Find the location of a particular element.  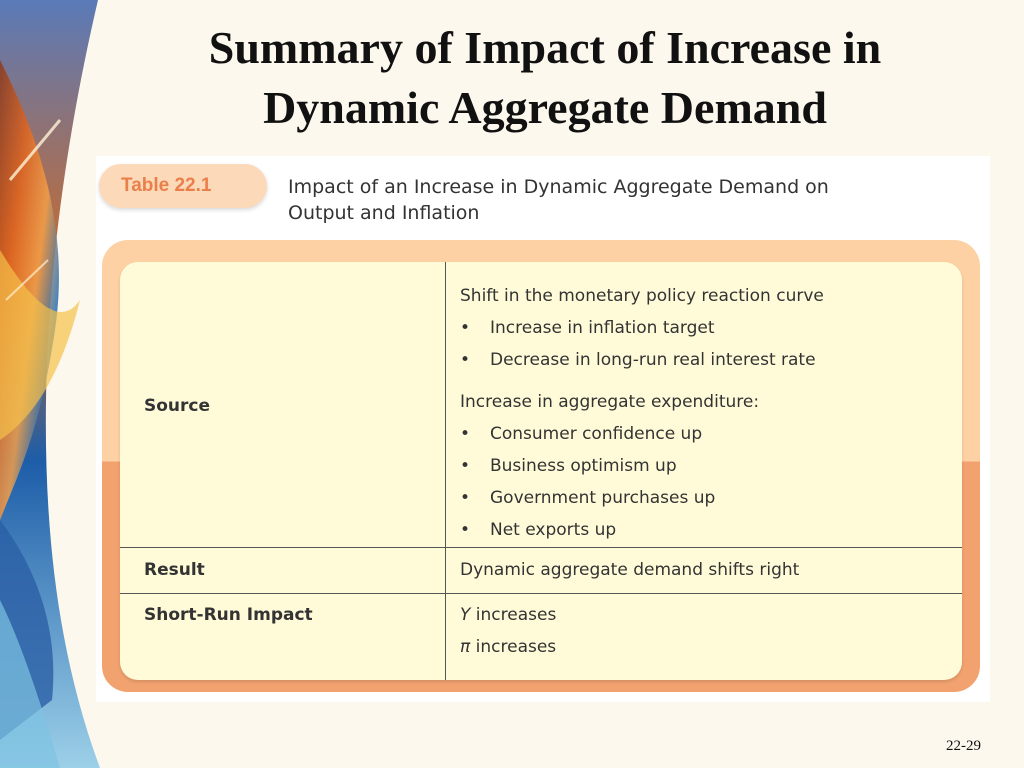

decorative-side-artwork is located at coordinates (50, 384).